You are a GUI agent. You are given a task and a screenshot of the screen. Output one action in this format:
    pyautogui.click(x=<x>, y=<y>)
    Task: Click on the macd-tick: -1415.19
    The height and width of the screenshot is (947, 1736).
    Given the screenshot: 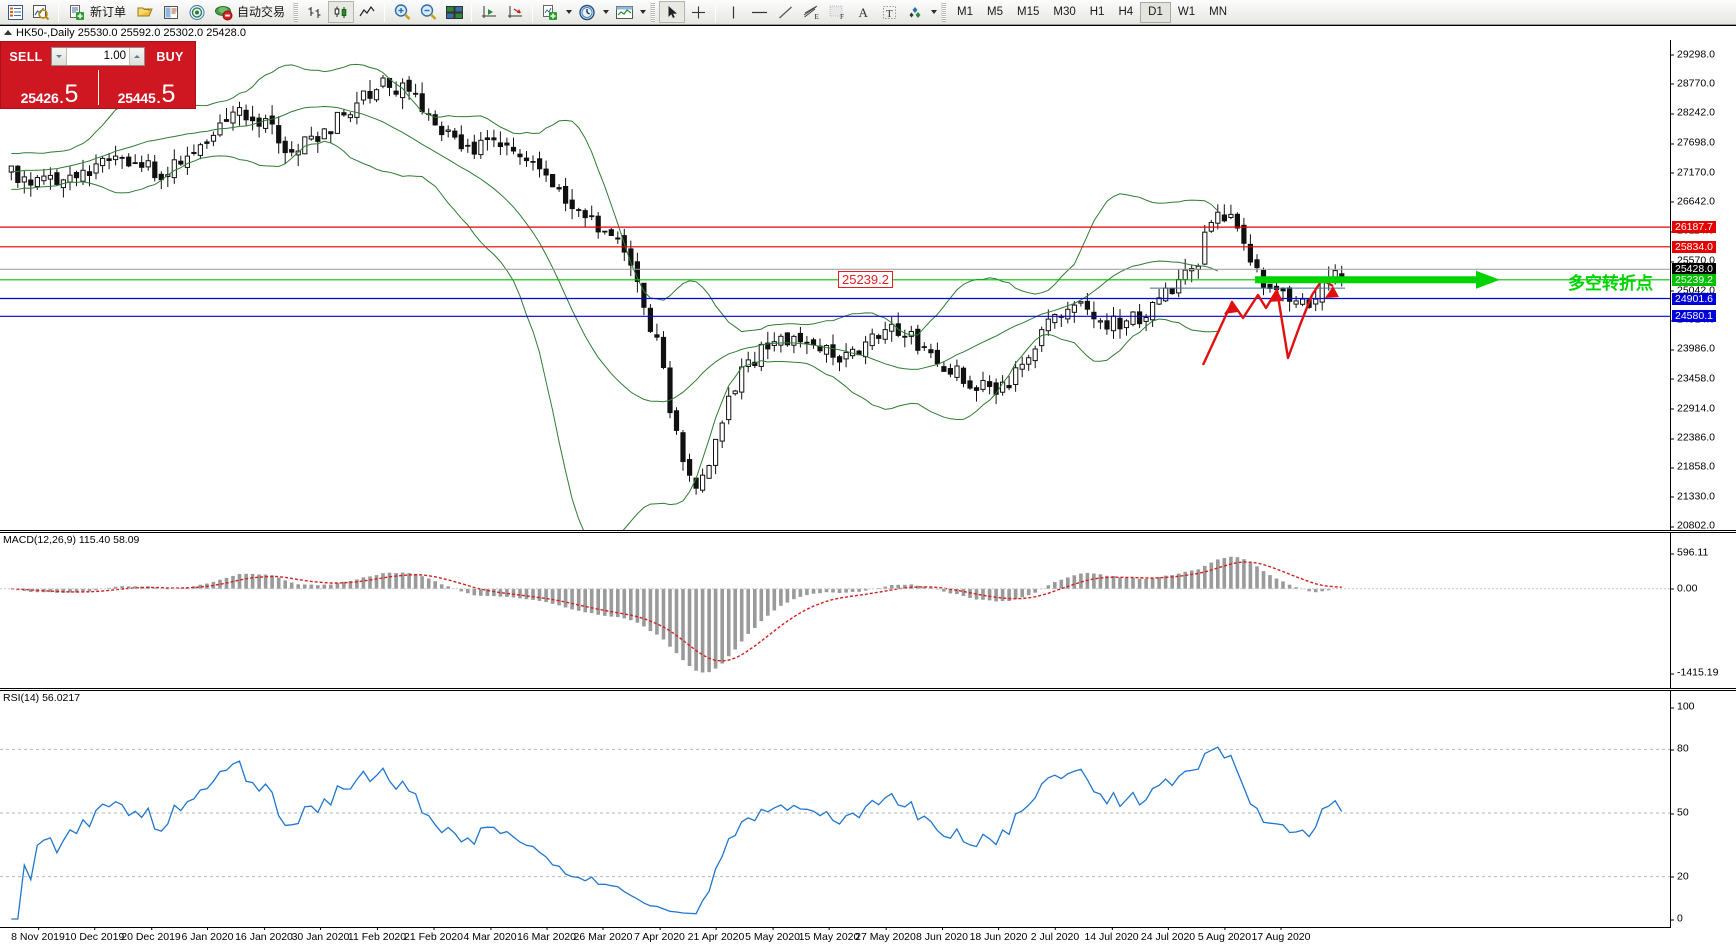 What is the action you would take?
    pyautogui.click(x=1694, y=673)
    